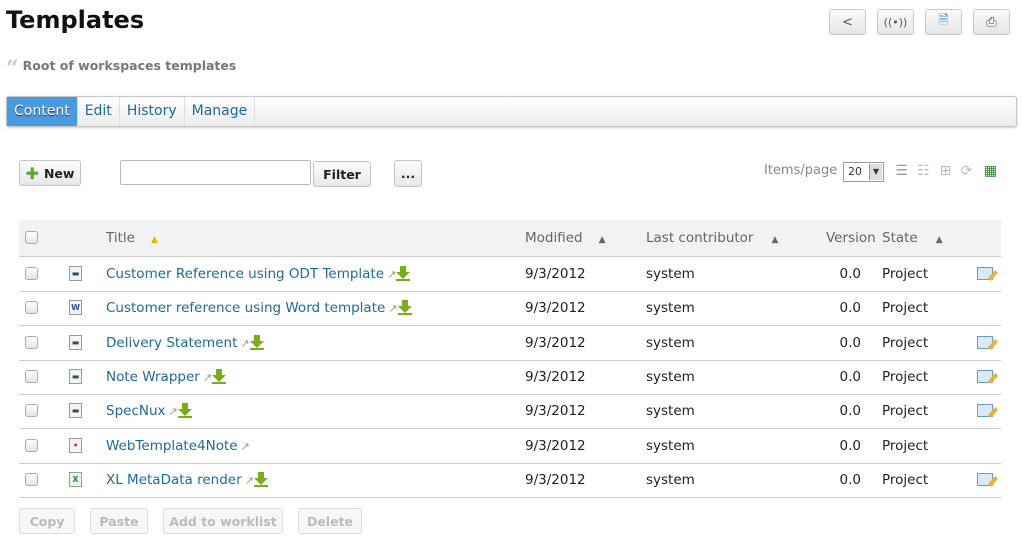 The width and height of the screenshot is (1022, 542). I want to click on subscribe-button: ((•)), so click(895, 22).